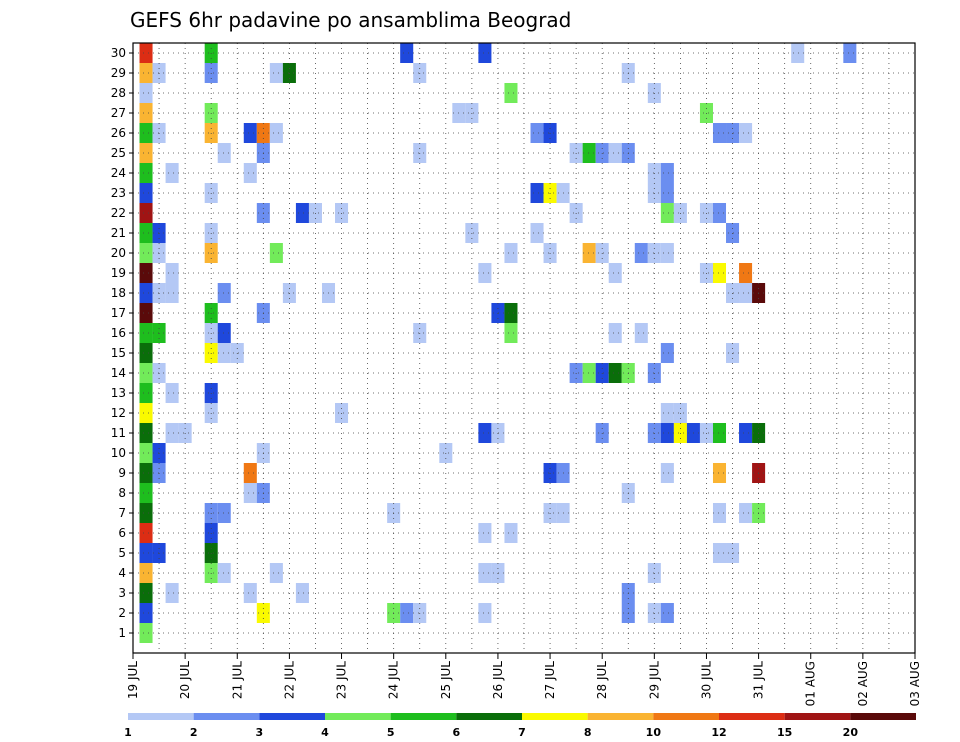 The image size is (960, 742). Describe the element at coordinates (342, 680) in the screenshot. I see `x-tick-label: 23 JUL` at that location.